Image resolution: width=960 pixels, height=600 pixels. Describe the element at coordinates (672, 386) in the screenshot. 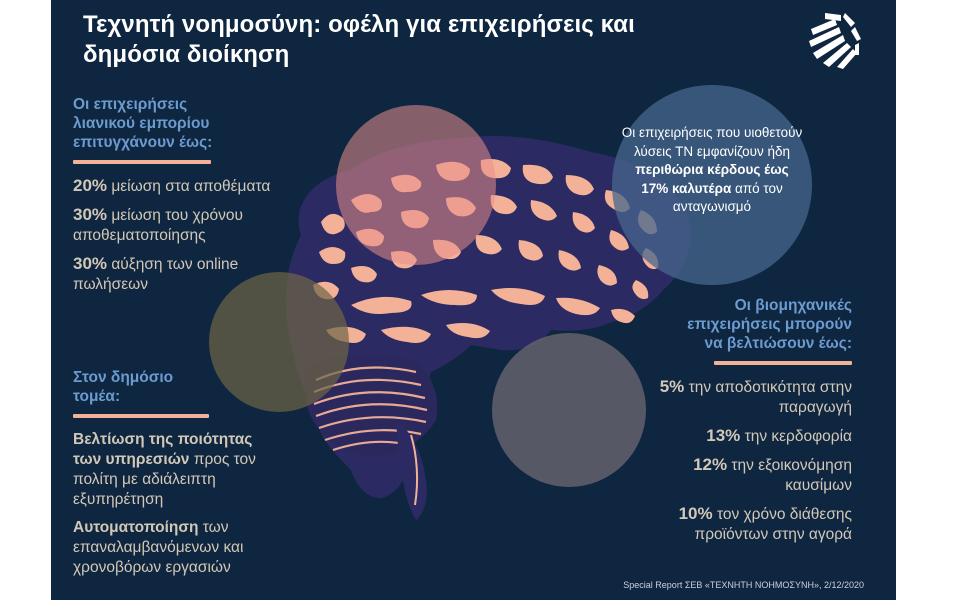

I see `stat-value: 5%` at that location.